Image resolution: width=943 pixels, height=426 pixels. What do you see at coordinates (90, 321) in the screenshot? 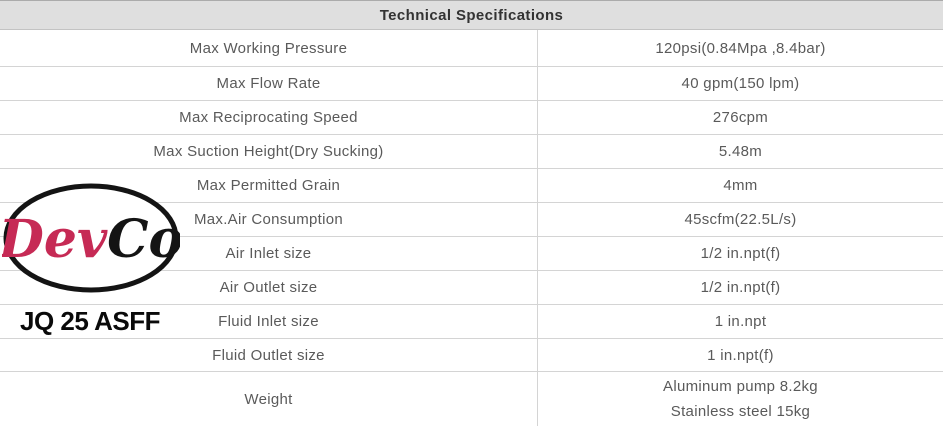
I see `model-number: JQ 25 ASFF` at bounding box center [90, 321].